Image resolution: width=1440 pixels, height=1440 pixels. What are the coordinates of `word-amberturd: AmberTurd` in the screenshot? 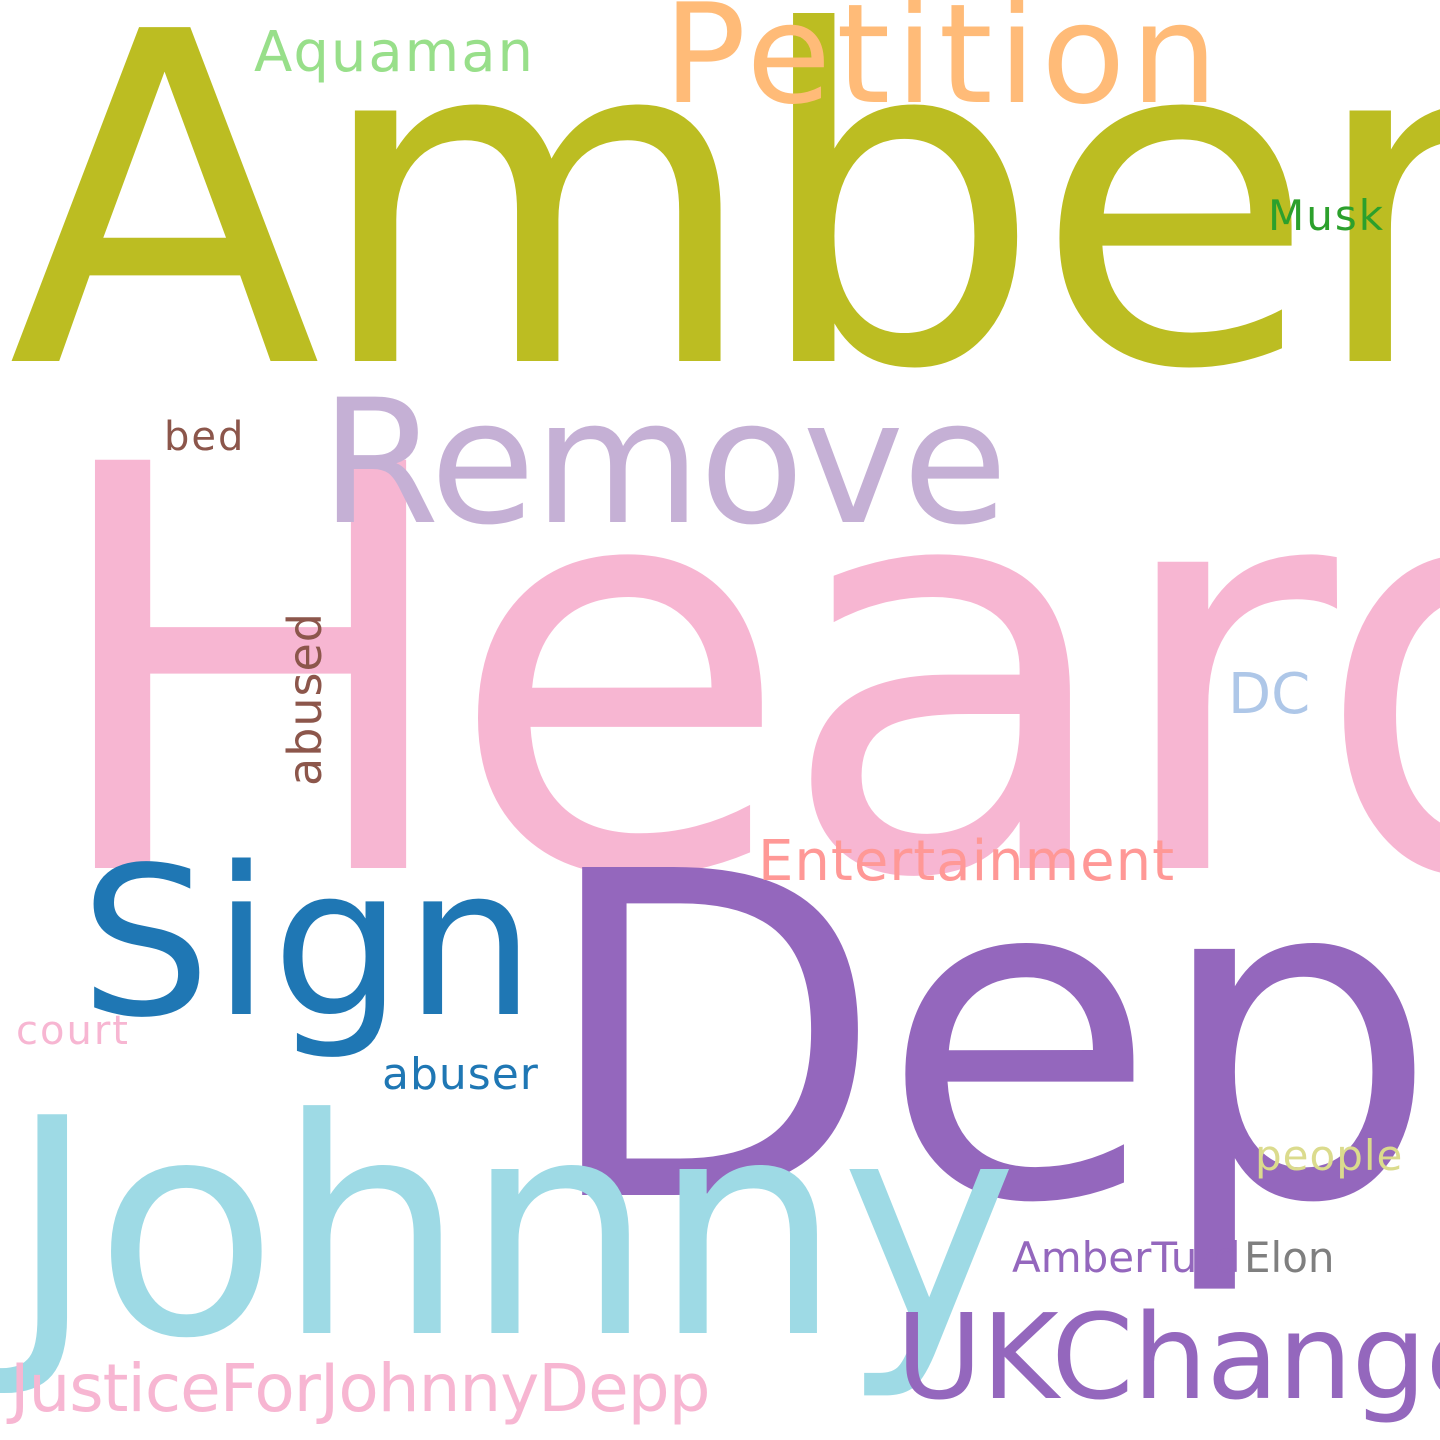 It's located at (1126, 1257).